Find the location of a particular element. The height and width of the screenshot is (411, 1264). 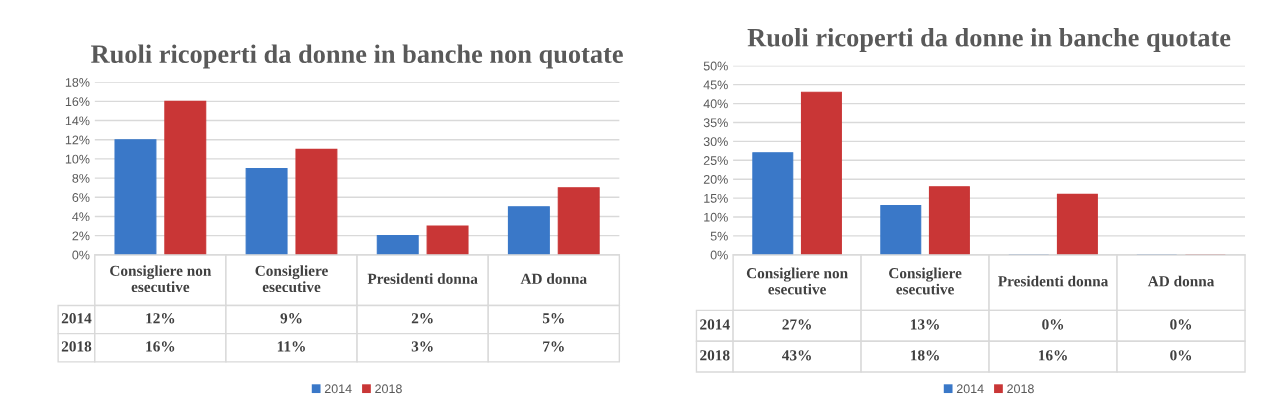

y-tick-label: 45% is located at coordinates (715, 85).